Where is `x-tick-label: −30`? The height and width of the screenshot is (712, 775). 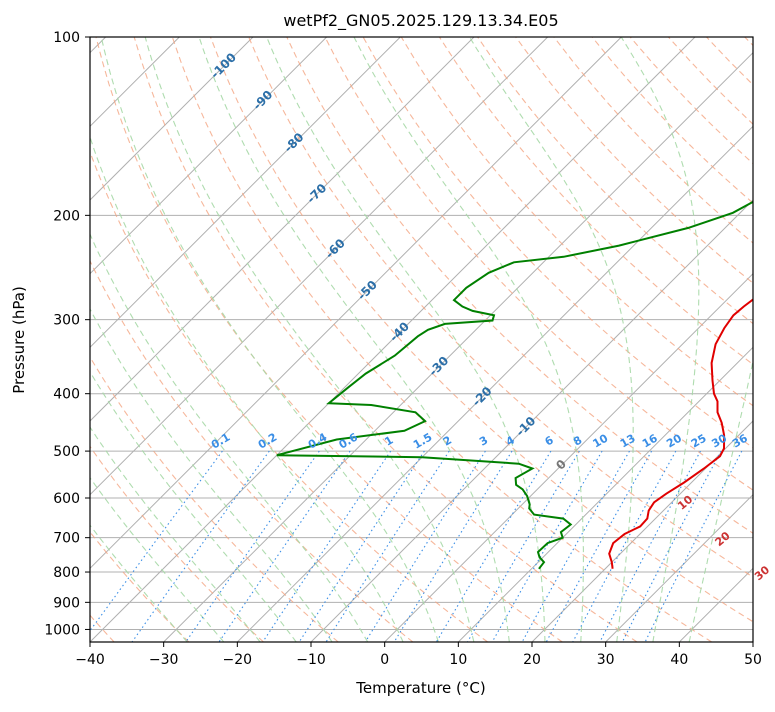 x-tick-label: −30 is located at coordinates (164, 660).